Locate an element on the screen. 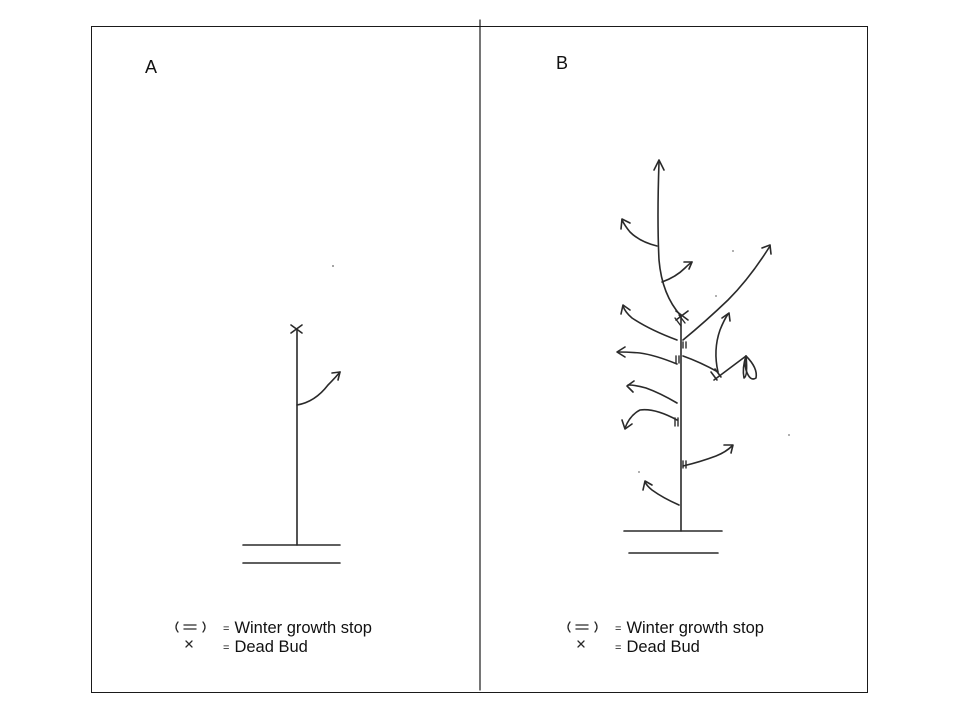  legend-a-winter-row: = Winter growth stop is located at coordinates (297, 629).